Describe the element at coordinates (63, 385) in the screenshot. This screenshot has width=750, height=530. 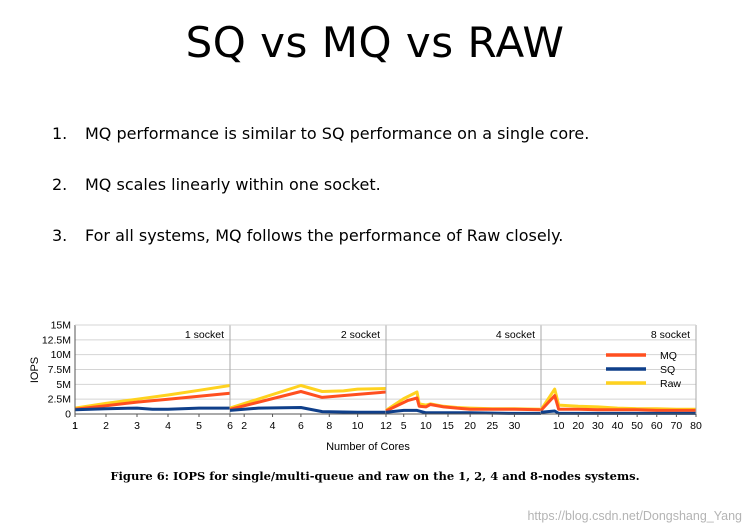
I see `y-tick-label: 5M` at that location.